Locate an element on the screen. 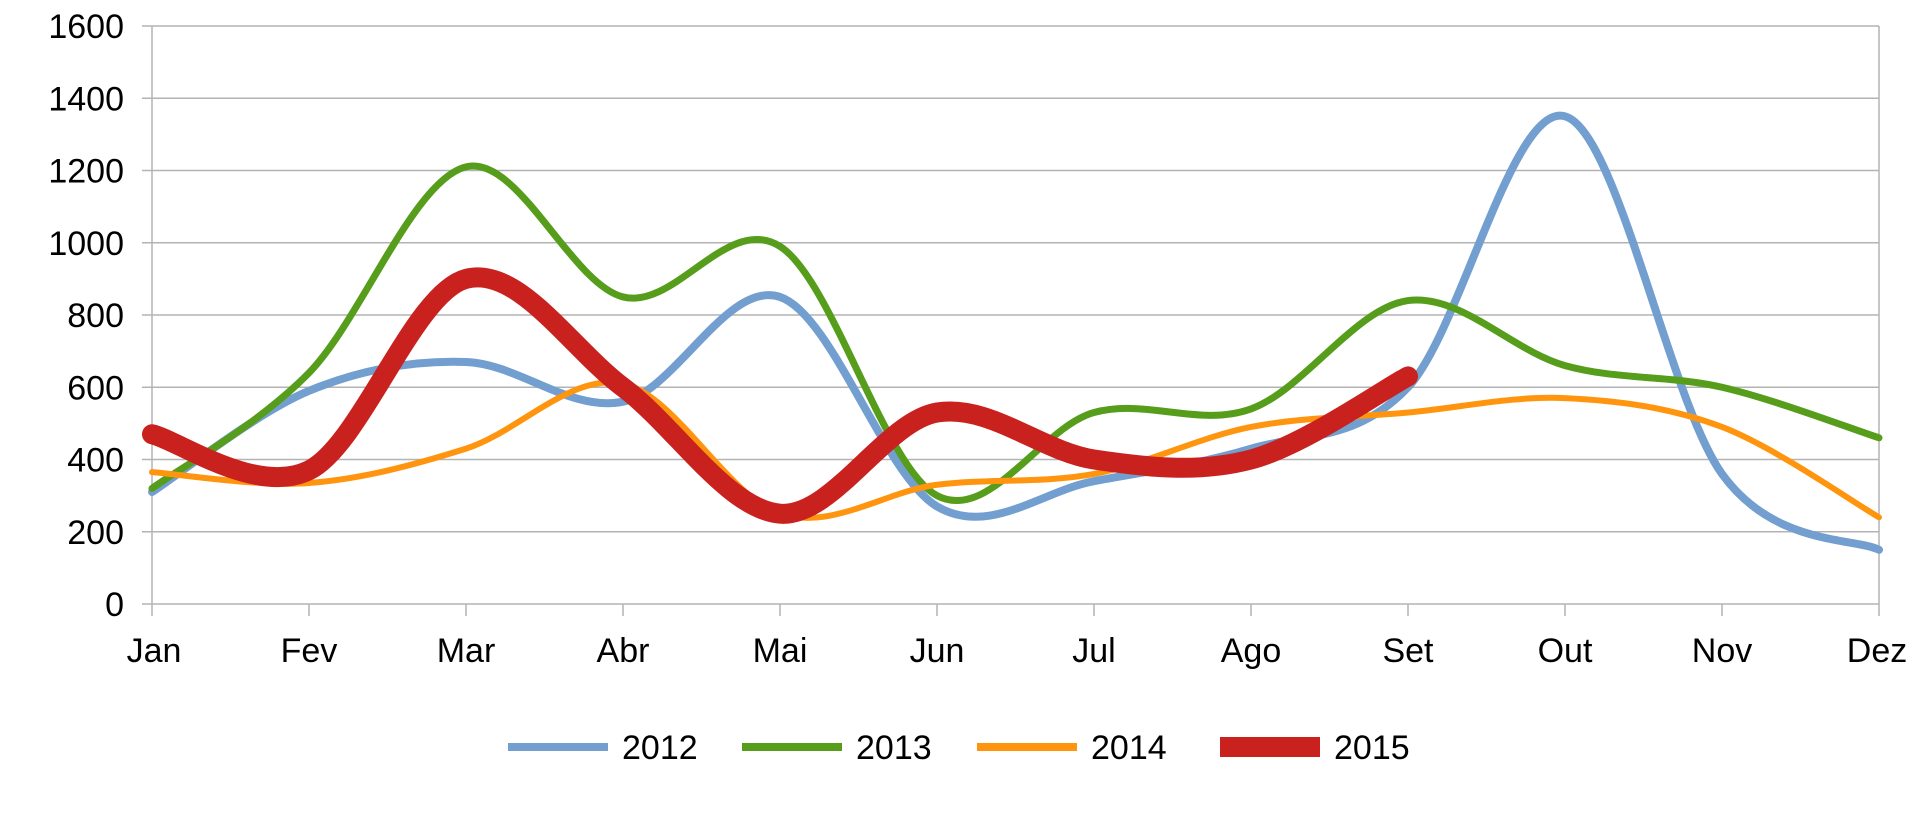 The width and height of the screenshot is (1921, 821). x-tick-label: Ago is located at coordinates (1251, 651).